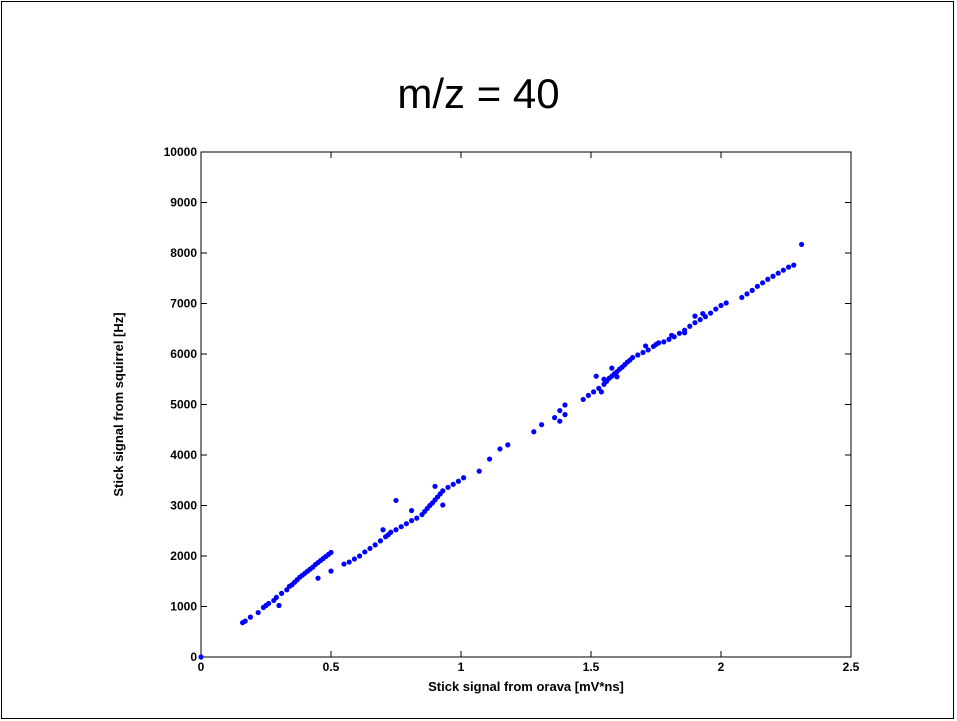  Describe the element at coordinates (183, 455) in the screenshot. I see `y-tick-label: 4000` at that location.